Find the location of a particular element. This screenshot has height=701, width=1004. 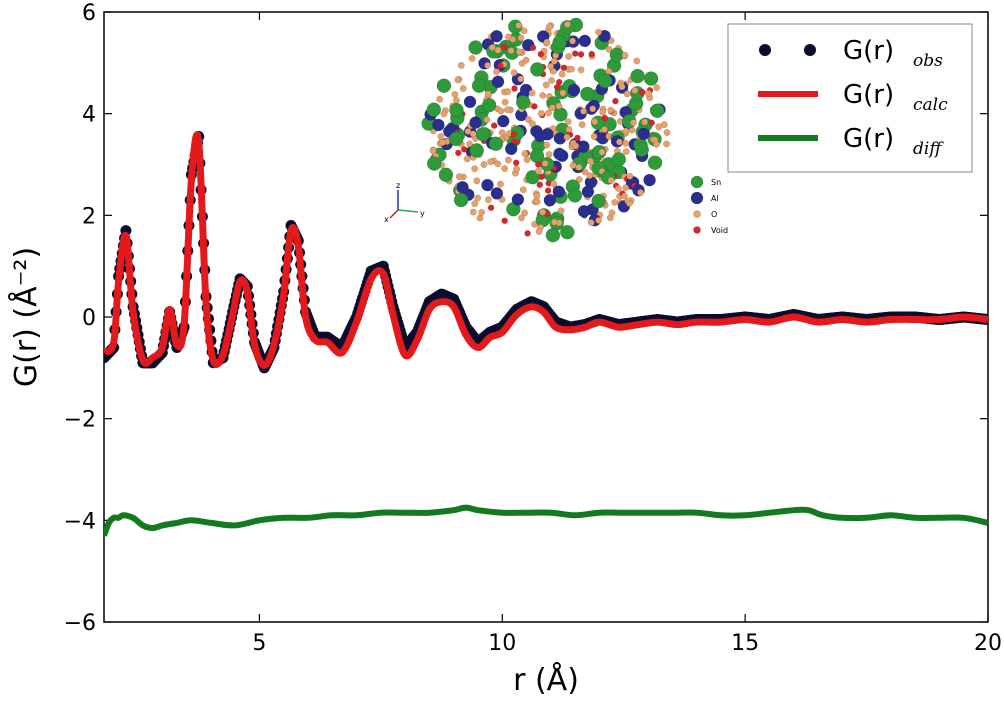

inset-legend-label: O is located at coordinates (714, 214).